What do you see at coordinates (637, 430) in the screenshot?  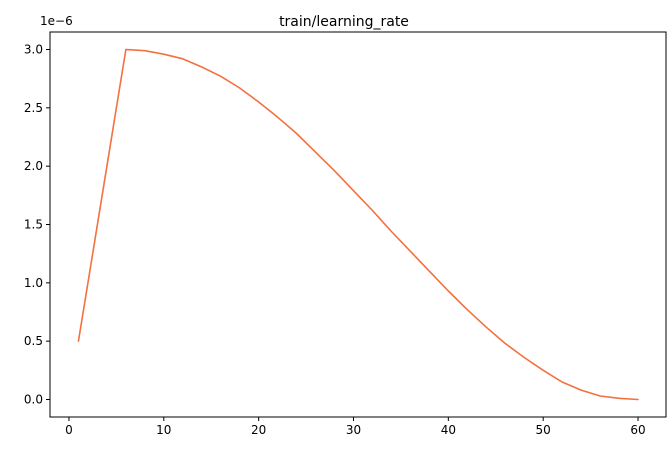 I see `x-tick-label: 60` at bounding box center [637, 430].